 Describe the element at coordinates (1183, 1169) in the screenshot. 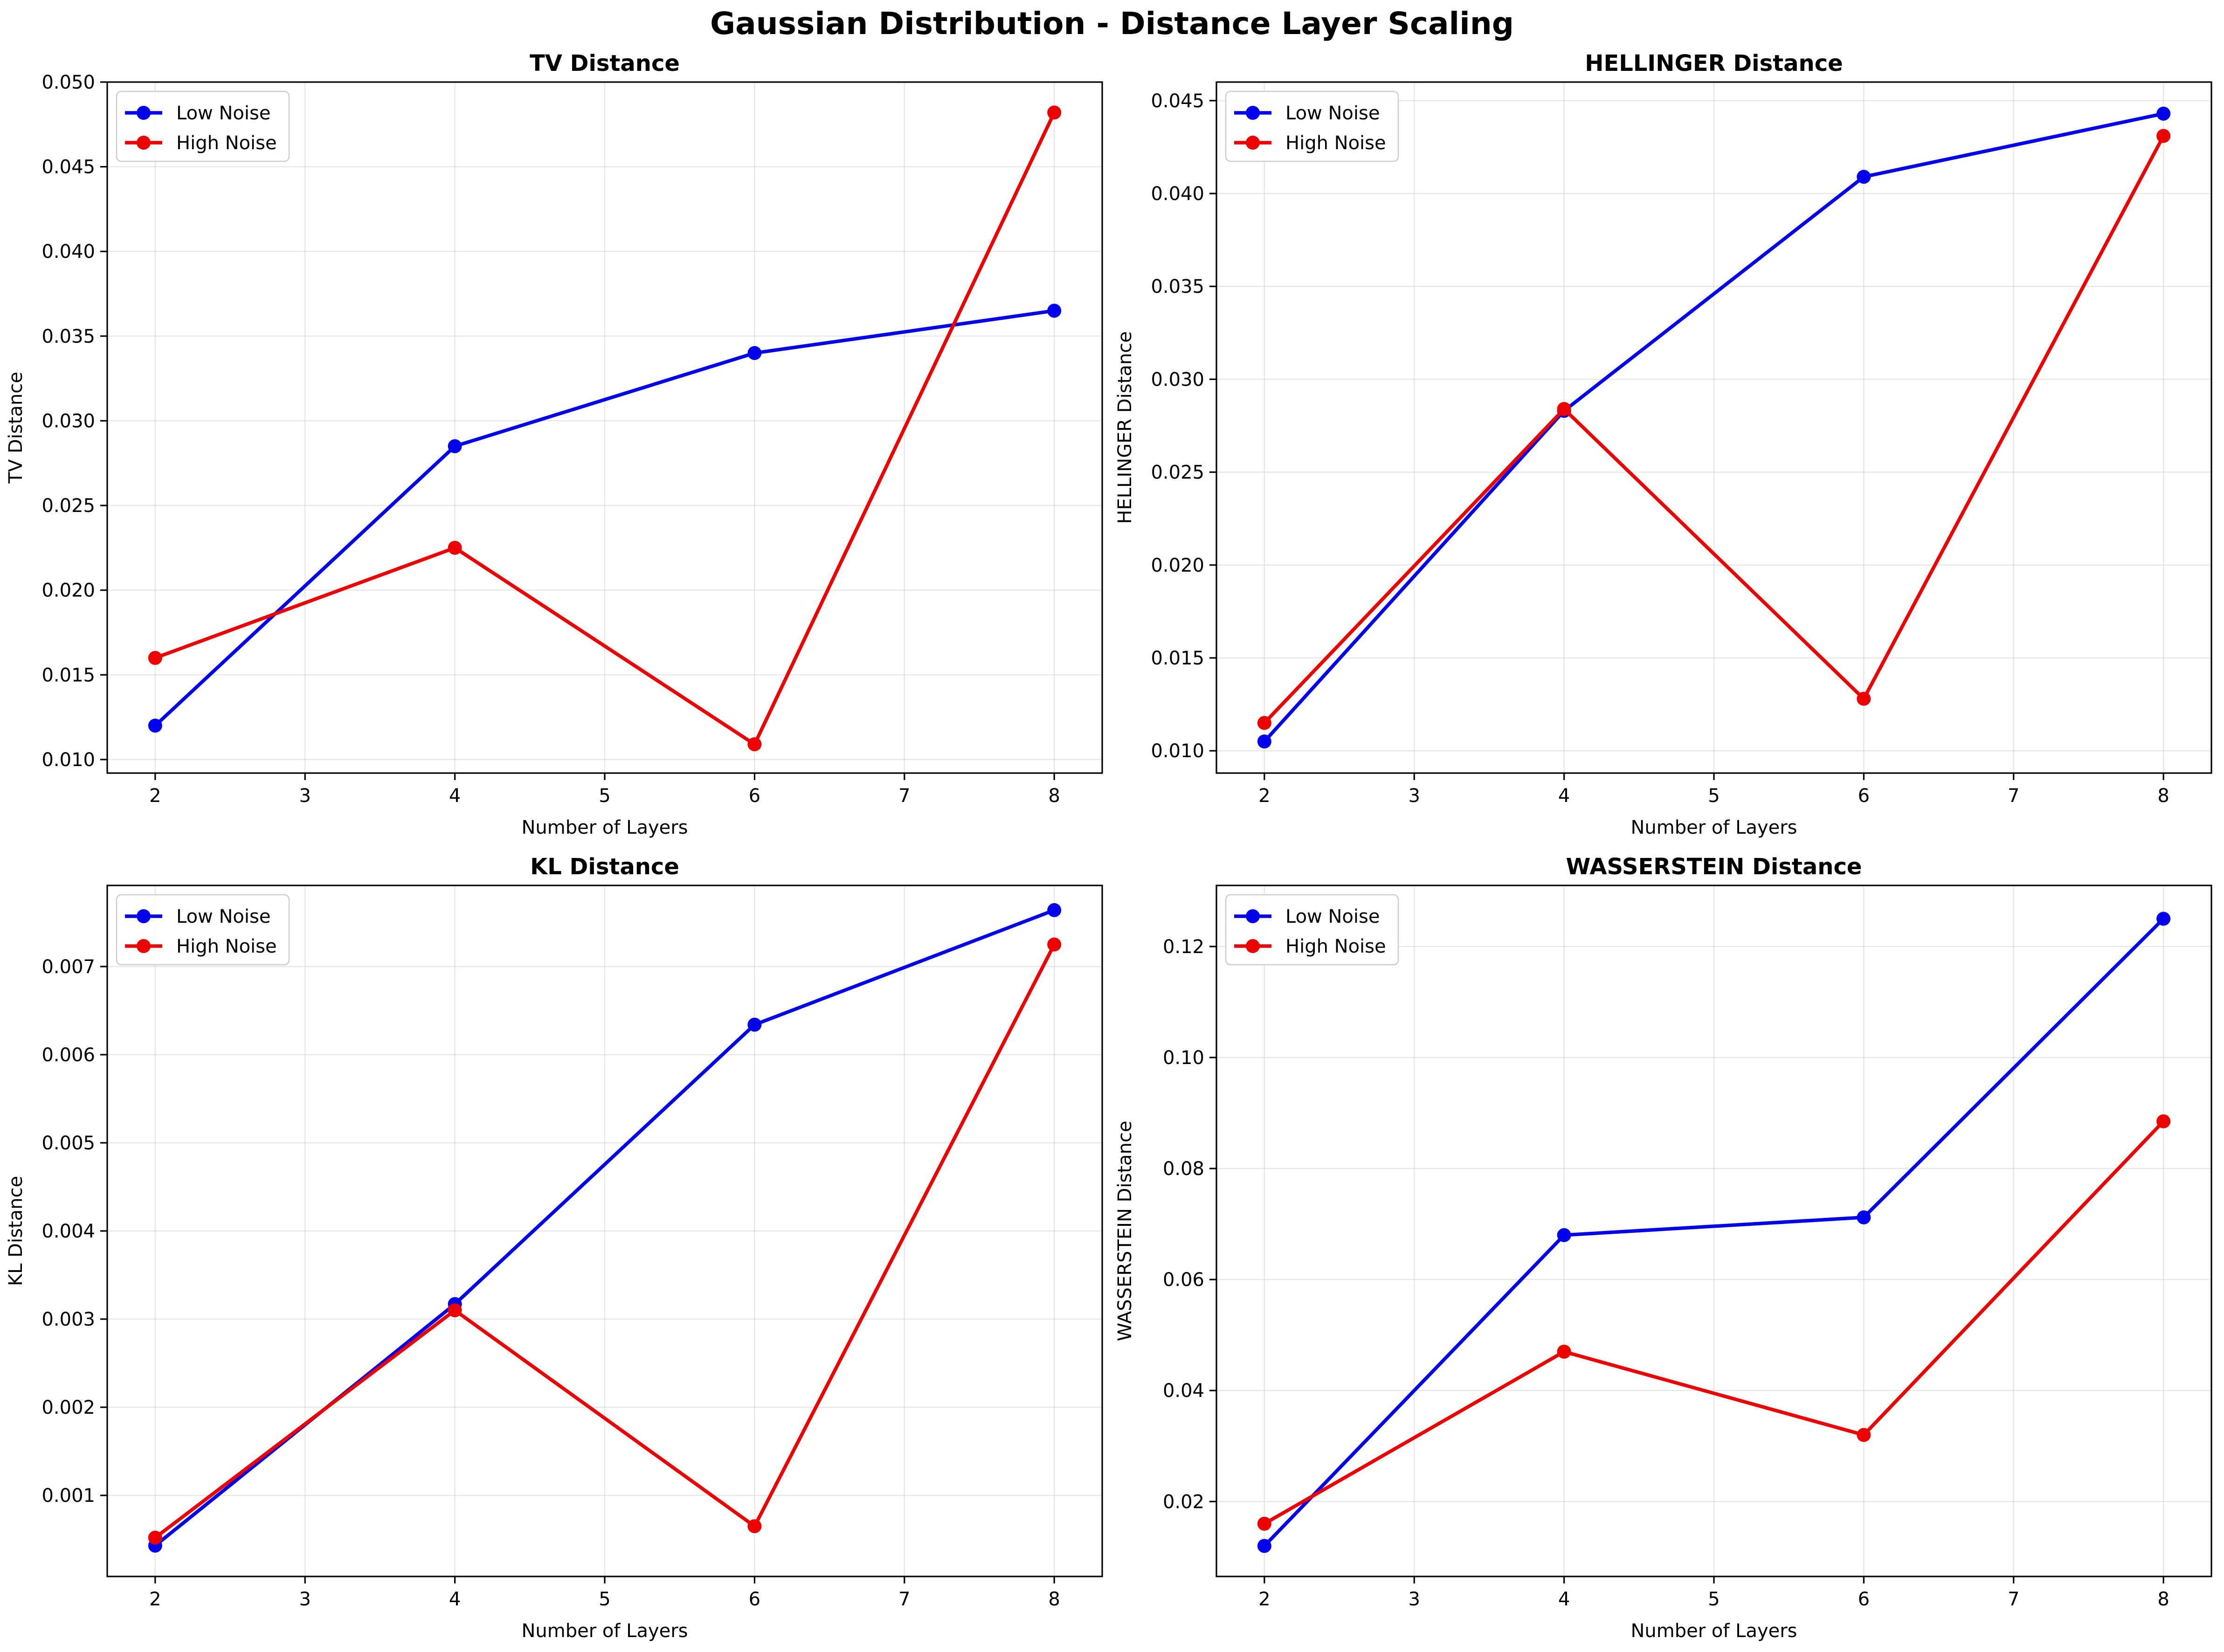

I see `y-tick-label: 0.08` at that location.